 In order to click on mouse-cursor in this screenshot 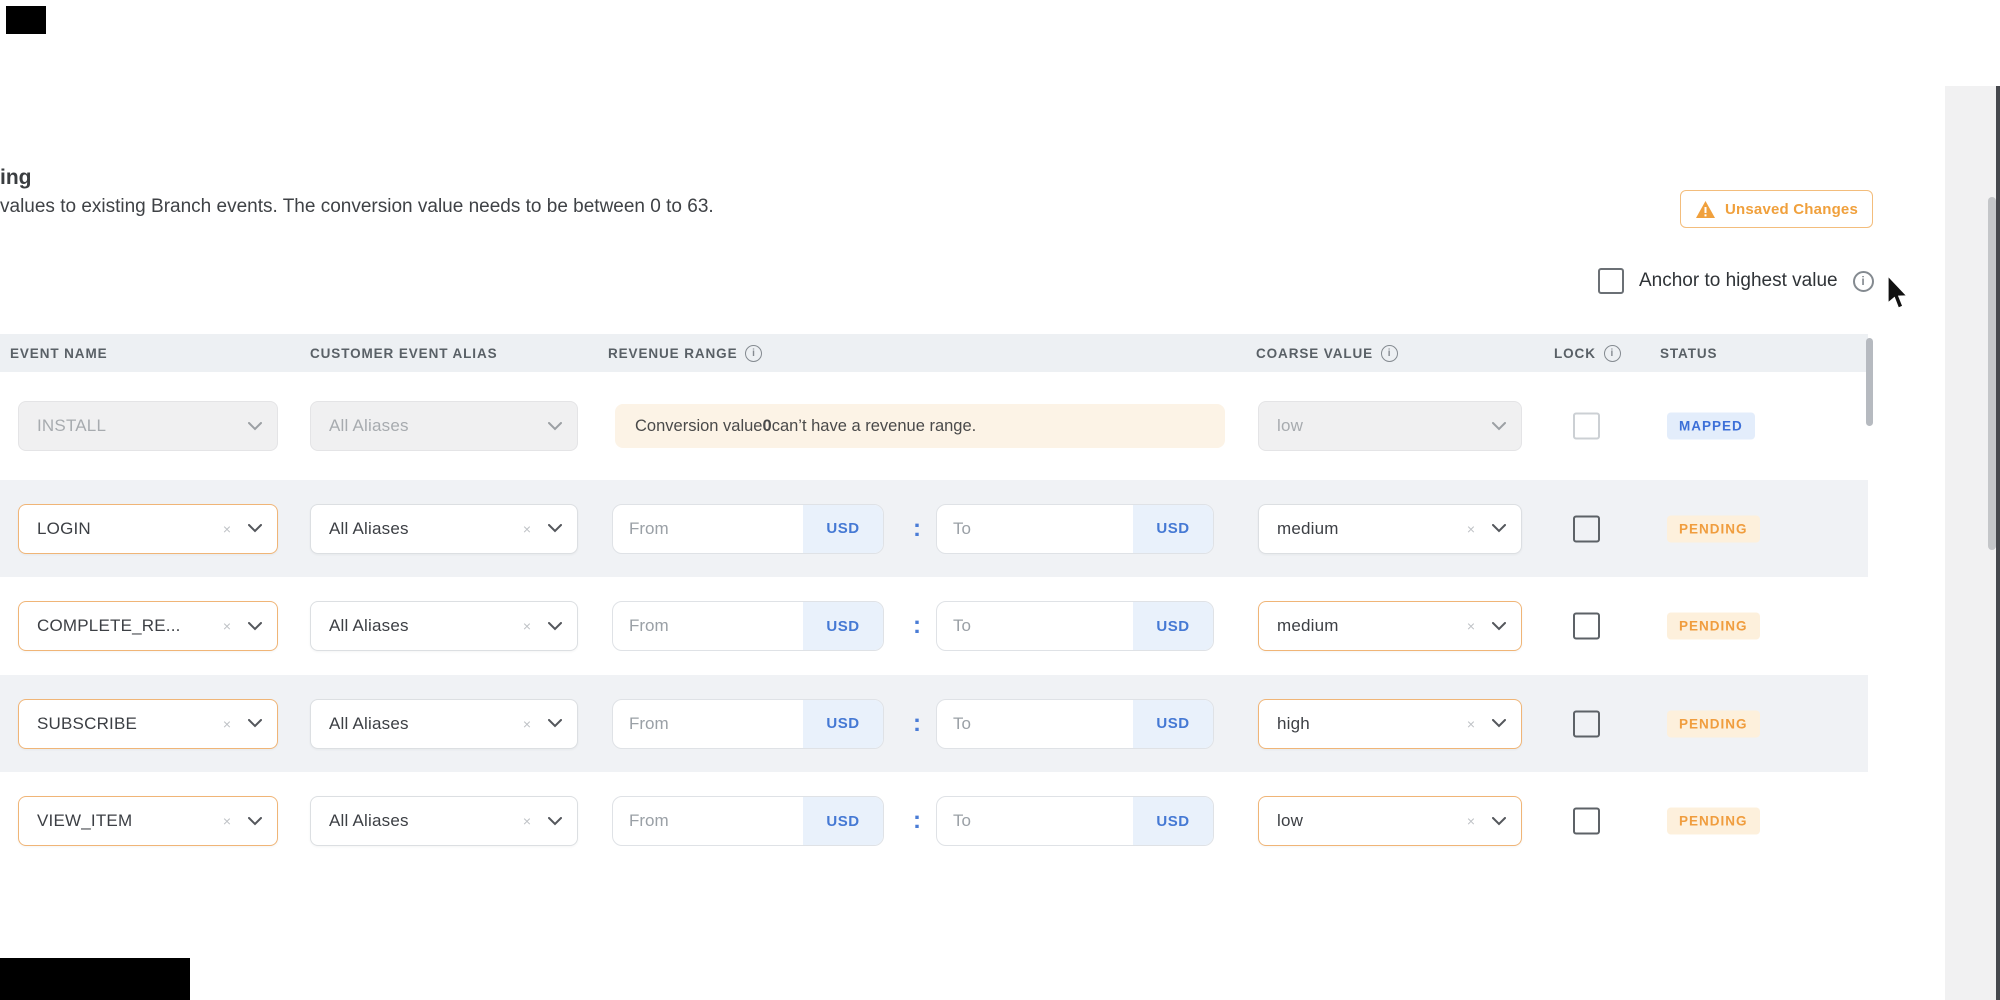, I will do `click(1898, 292)`.